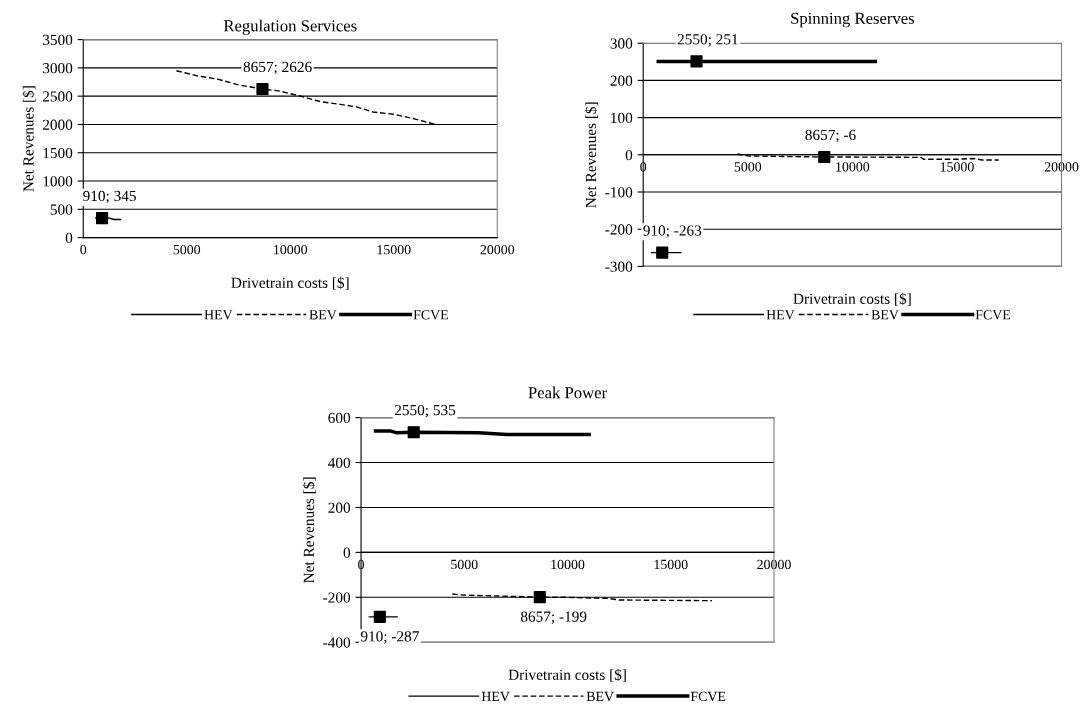 Image resolution: width=1081 pixels, height=720 pixels. Describe the element at coordinates (109, 197) in the screenshot. I see `annotation: 910; 345` at that location.